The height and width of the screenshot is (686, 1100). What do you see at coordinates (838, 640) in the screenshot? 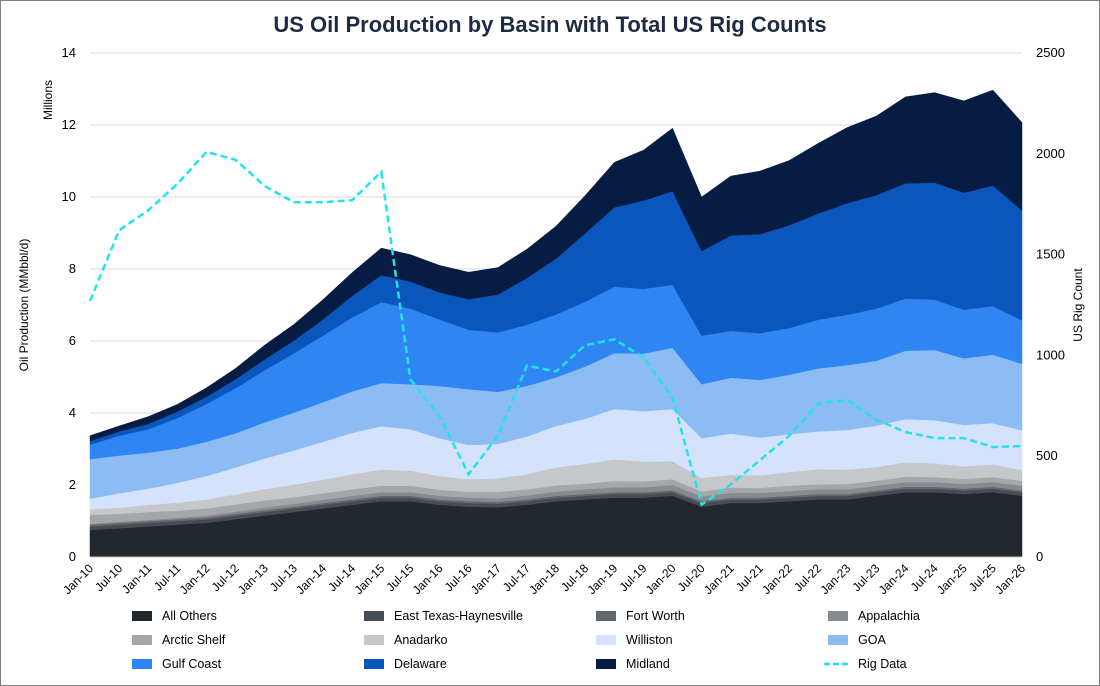
I see `legend-swatch-goa` at bounding box center [838, 640].